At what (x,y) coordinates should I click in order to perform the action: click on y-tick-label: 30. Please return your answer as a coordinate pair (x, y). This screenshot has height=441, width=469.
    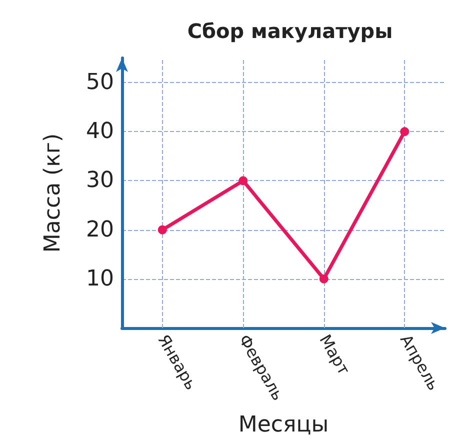
    Looking at the image, I should click on (100, 181).